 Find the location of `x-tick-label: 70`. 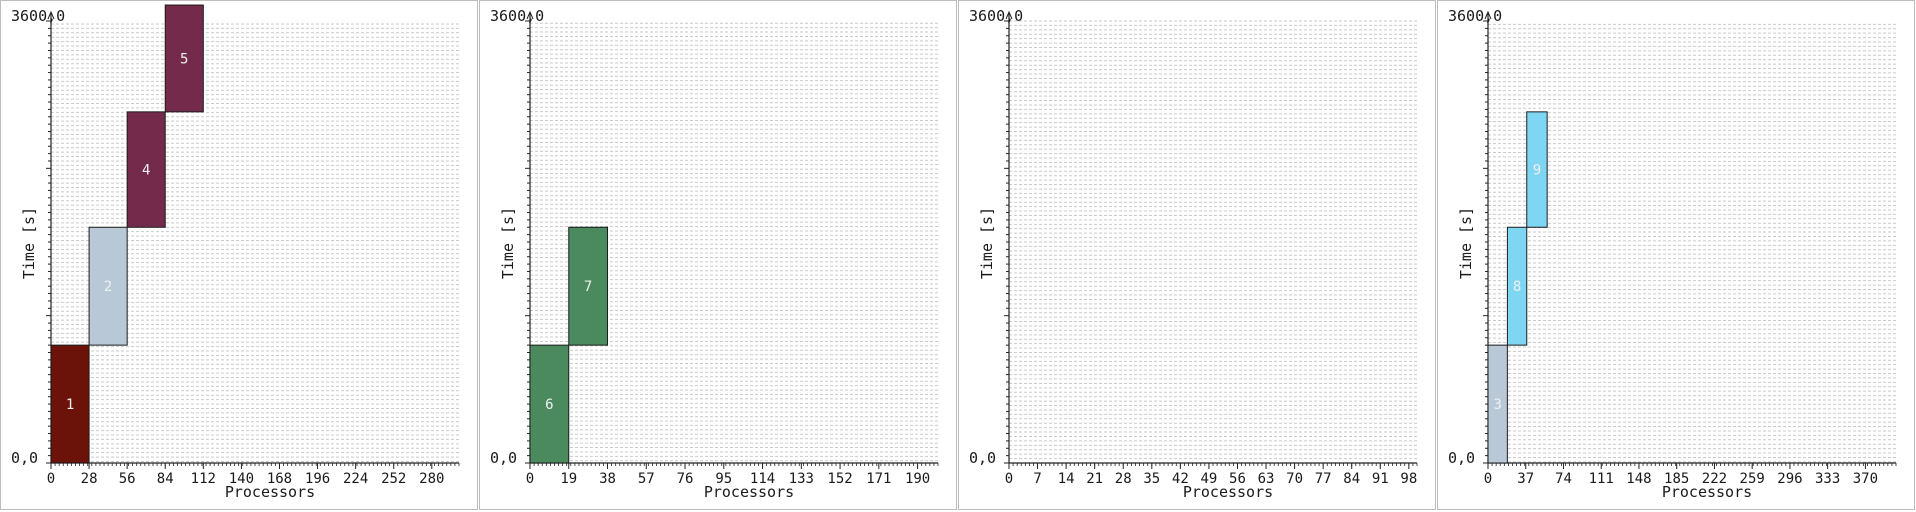

x-tick-label: 70 is located at coordinates (1294, 479).